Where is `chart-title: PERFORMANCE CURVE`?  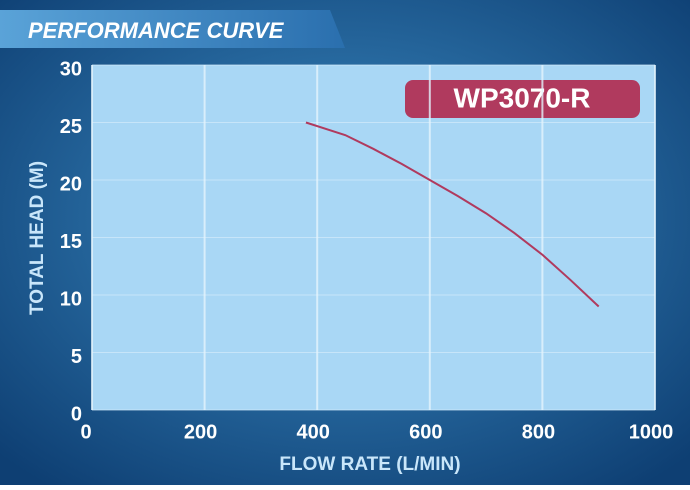
chart-title: PERFORMANCE CURVE is located at coordinates (156, 30).